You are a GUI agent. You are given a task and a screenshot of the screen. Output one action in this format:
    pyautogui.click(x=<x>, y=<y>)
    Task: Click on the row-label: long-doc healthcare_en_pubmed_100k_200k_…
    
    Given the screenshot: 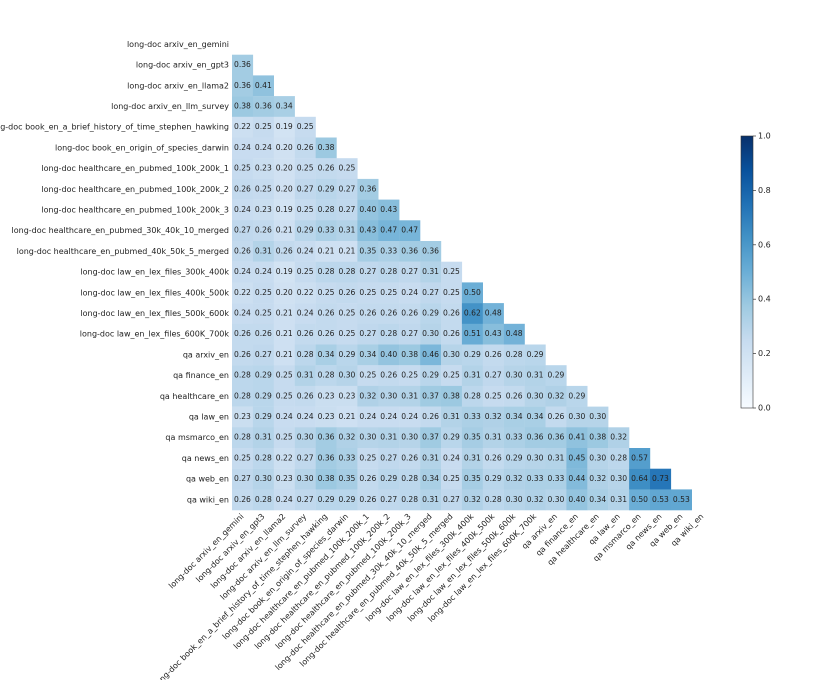 What is the action you would take?
    pyautogui.click(x=135, y=209)
    